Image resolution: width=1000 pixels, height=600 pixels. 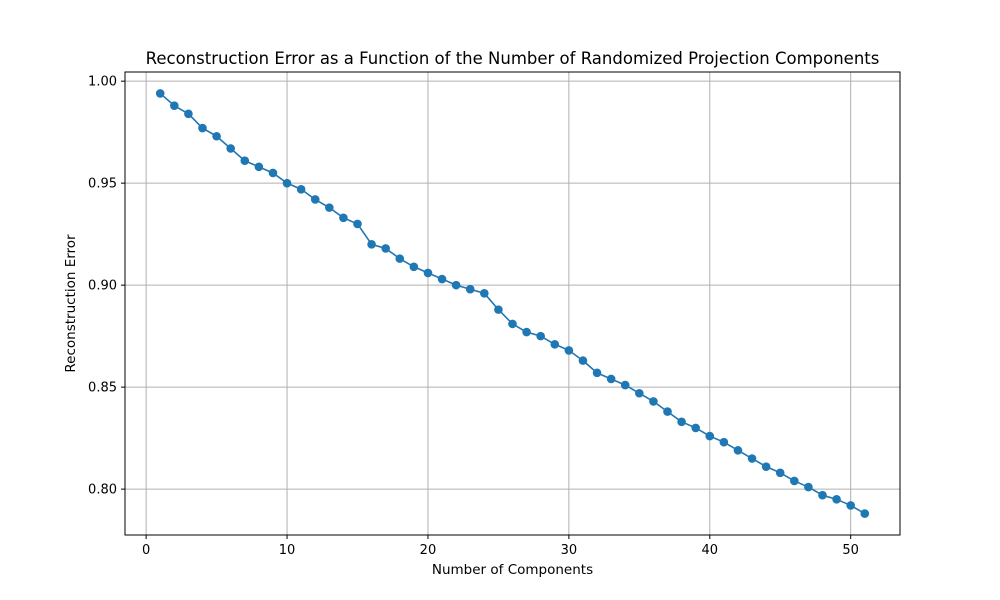 I want to click on y-tick-label: 0.95, so click(x=102, y=184).